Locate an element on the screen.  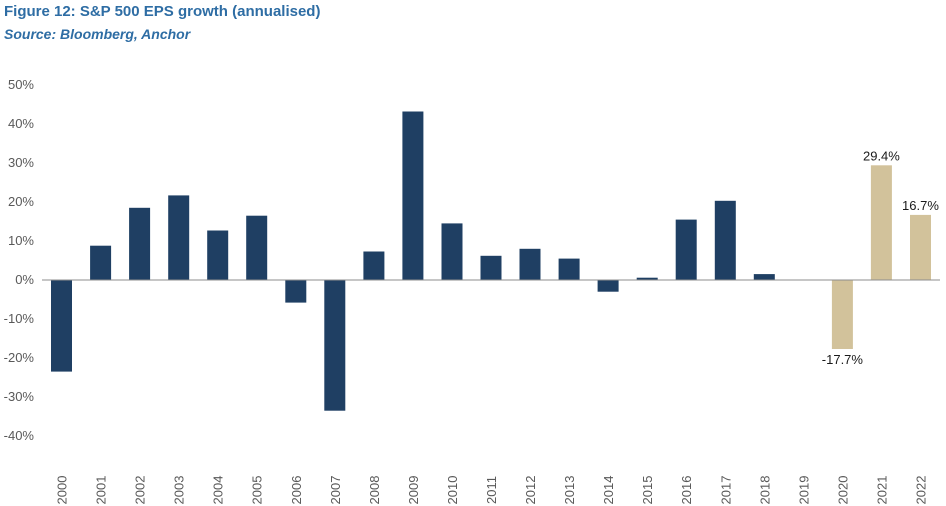
x-tick-label-2017: 2017 is located at coordinates (725, 490).